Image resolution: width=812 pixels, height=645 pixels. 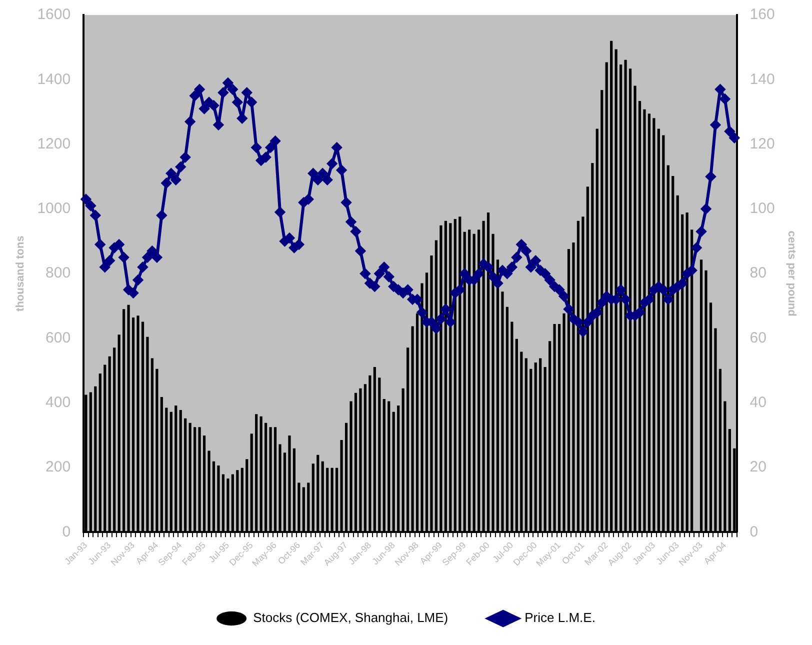 What do you see at coordinates (560, 618) in the screenshot?
I see `legend-label: Price L.M.E.` at bounding box center [560, 618].